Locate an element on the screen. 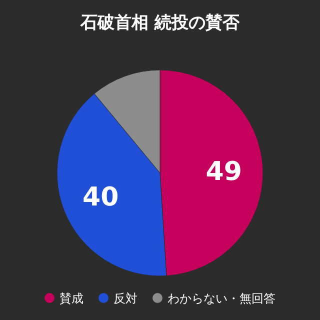  data-label: 40 is located at coordinates (100, 197).